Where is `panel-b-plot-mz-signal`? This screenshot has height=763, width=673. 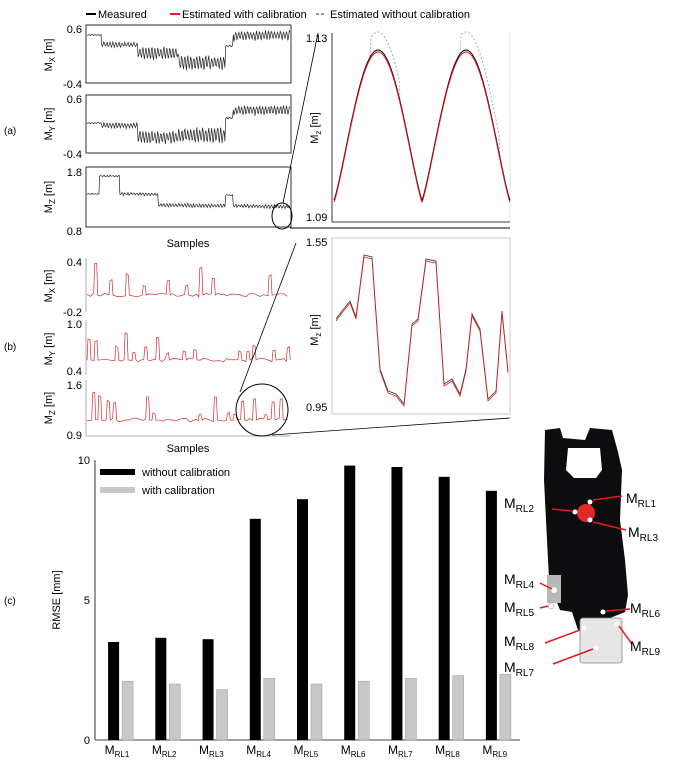 panel-b-plot-mz-signal is located at coordinates (187, 407).